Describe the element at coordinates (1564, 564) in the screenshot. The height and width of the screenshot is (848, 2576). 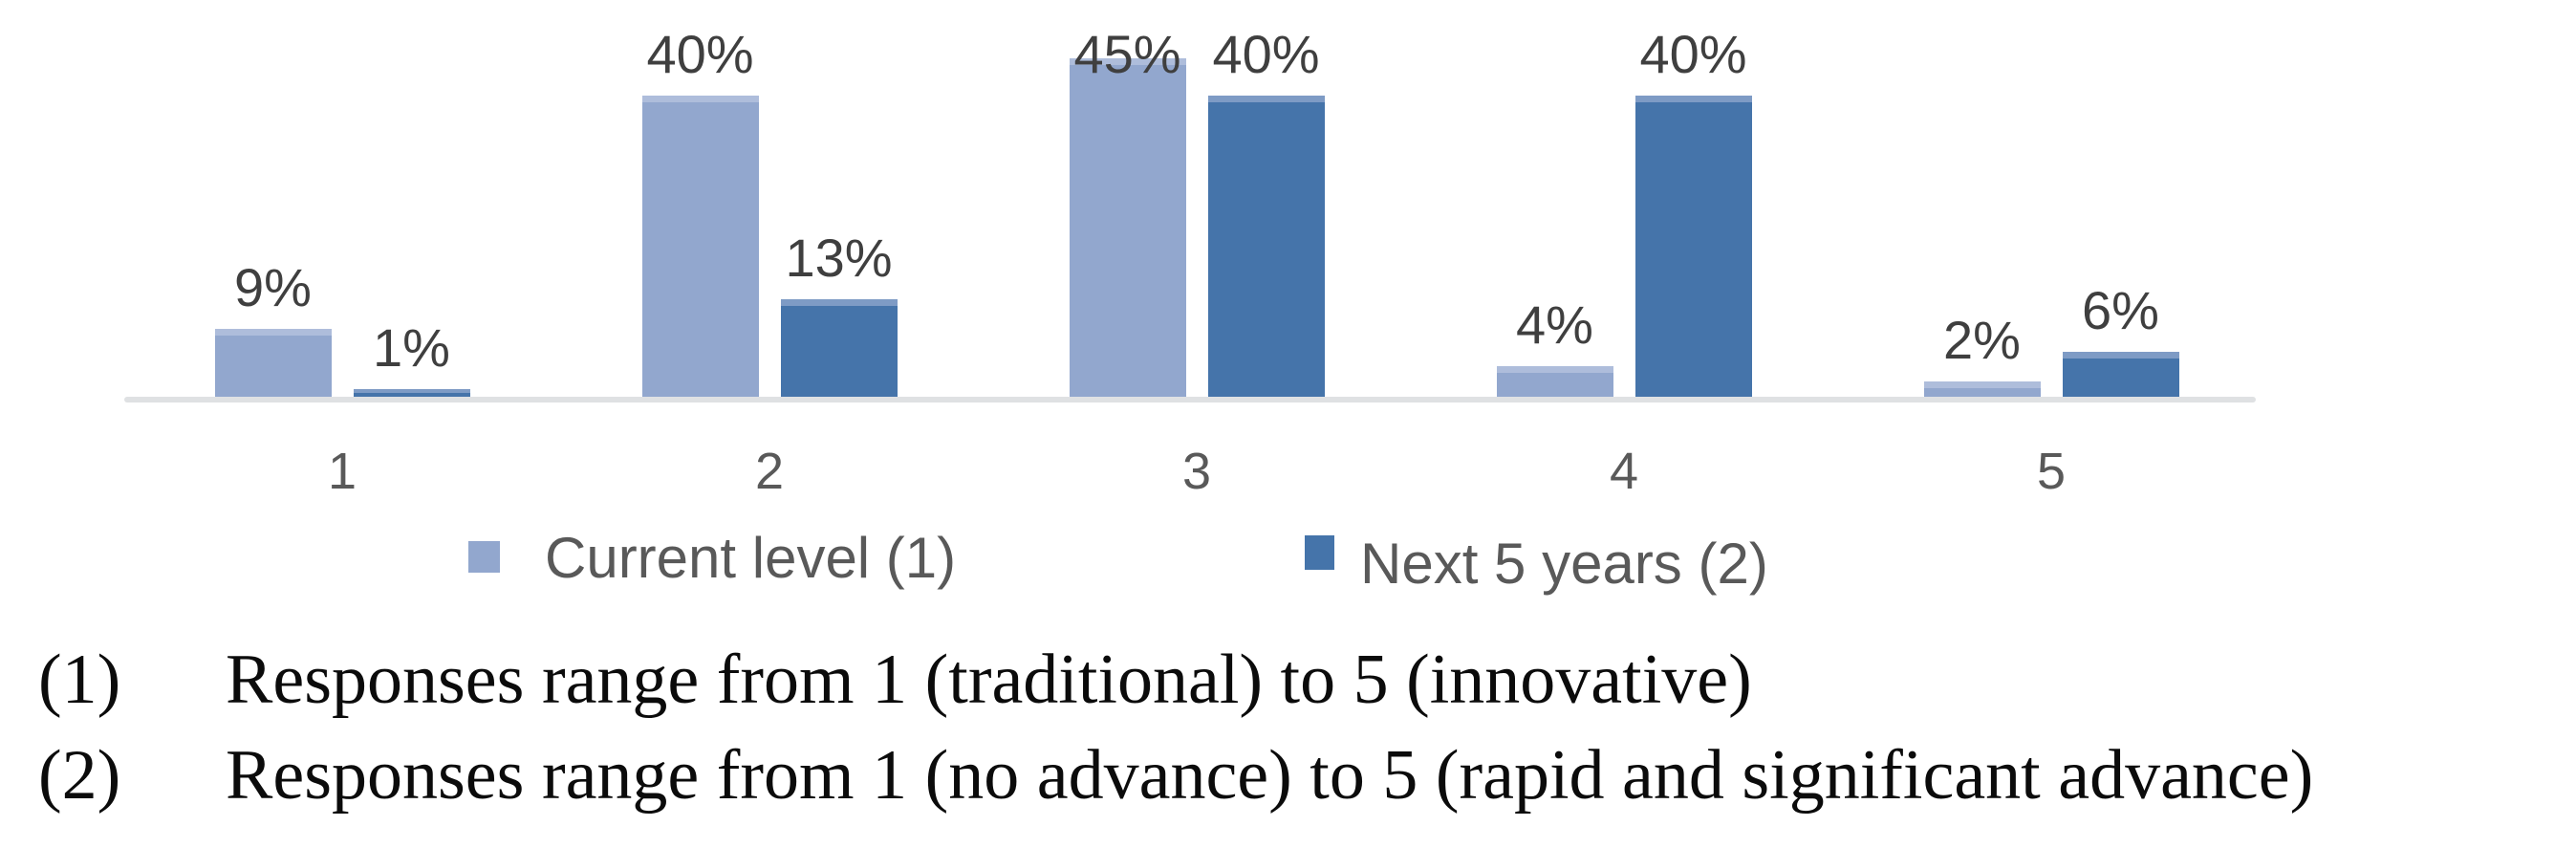
I see `legend-label-series2: Next 5 years (2)` at that location.